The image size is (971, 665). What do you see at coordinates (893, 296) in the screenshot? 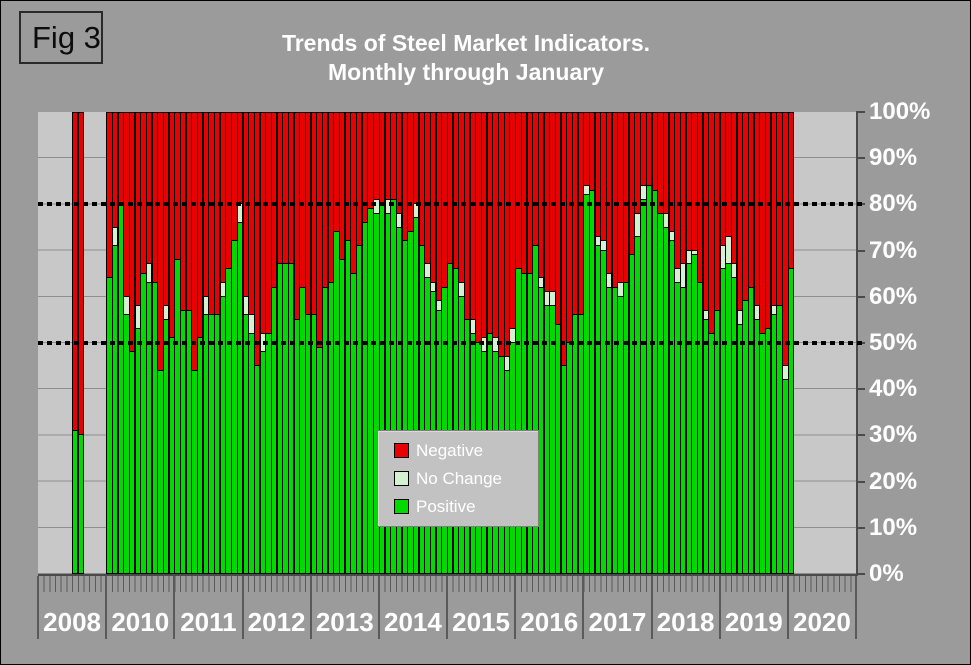
I see `y-axis-label-60: 60%` at bounding box center [893, 296].